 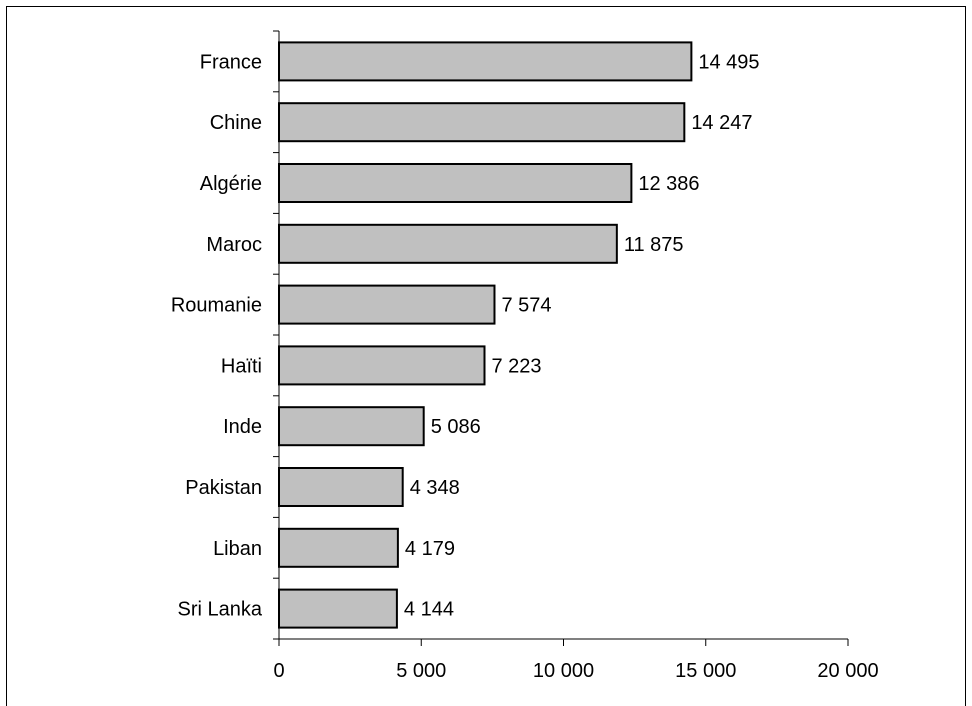 What do you see at coordinates (278, 671) in the screenshot?
I see `x-tick-label: 0` at bounding box center [278, 671].